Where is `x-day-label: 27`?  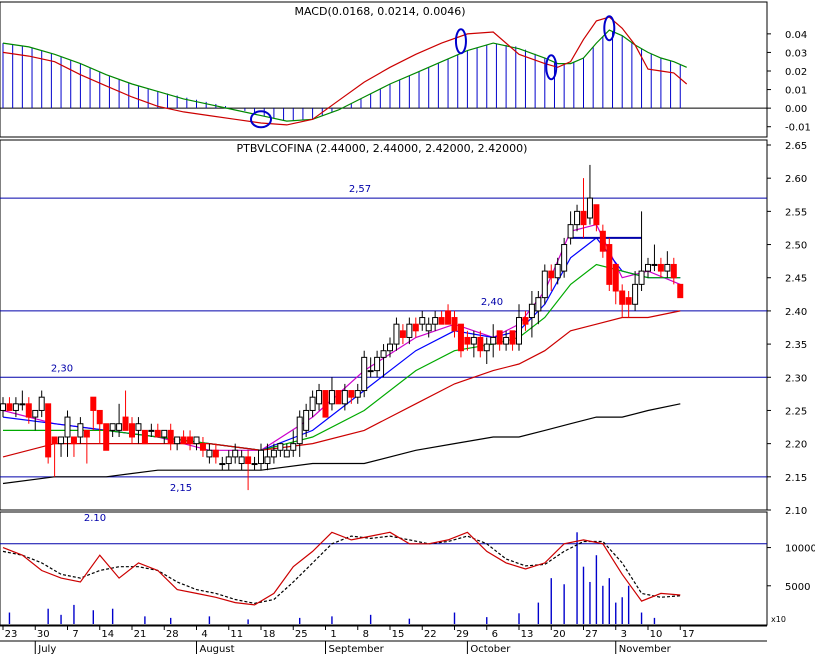
x-day-label: 27 is located at coordinates (591, 634).